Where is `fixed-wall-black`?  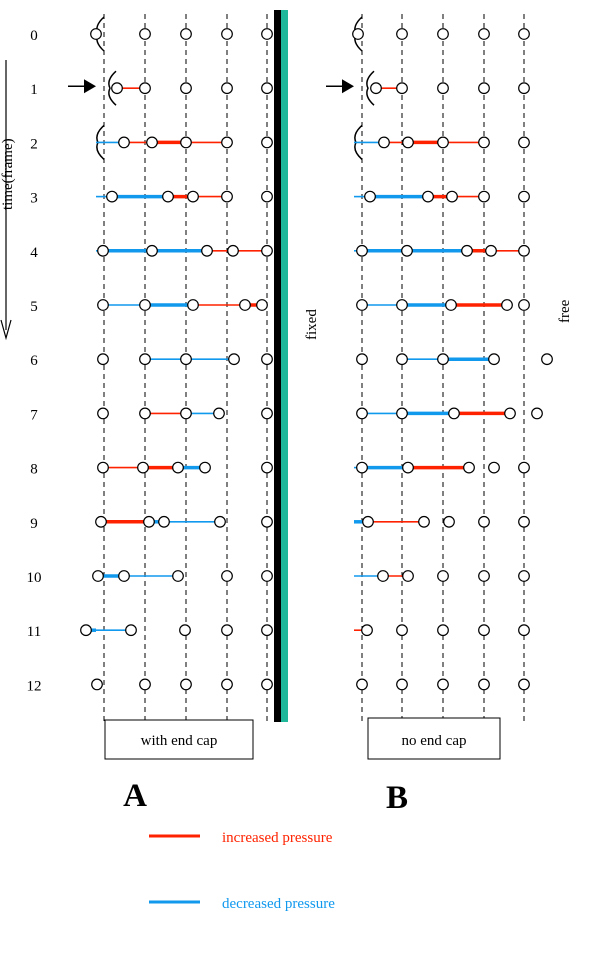 fixed-wall-black is located at coordinates (277, 366).